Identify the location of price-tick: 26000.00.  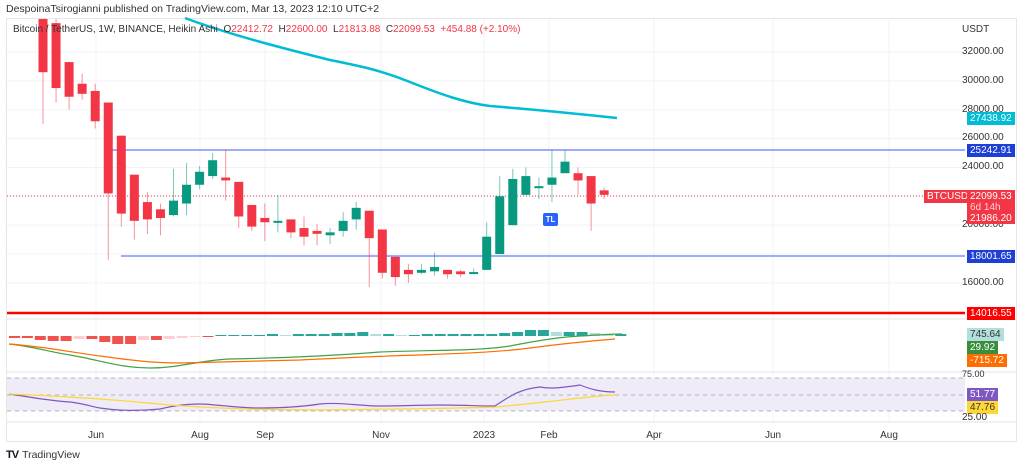
(983, 137).